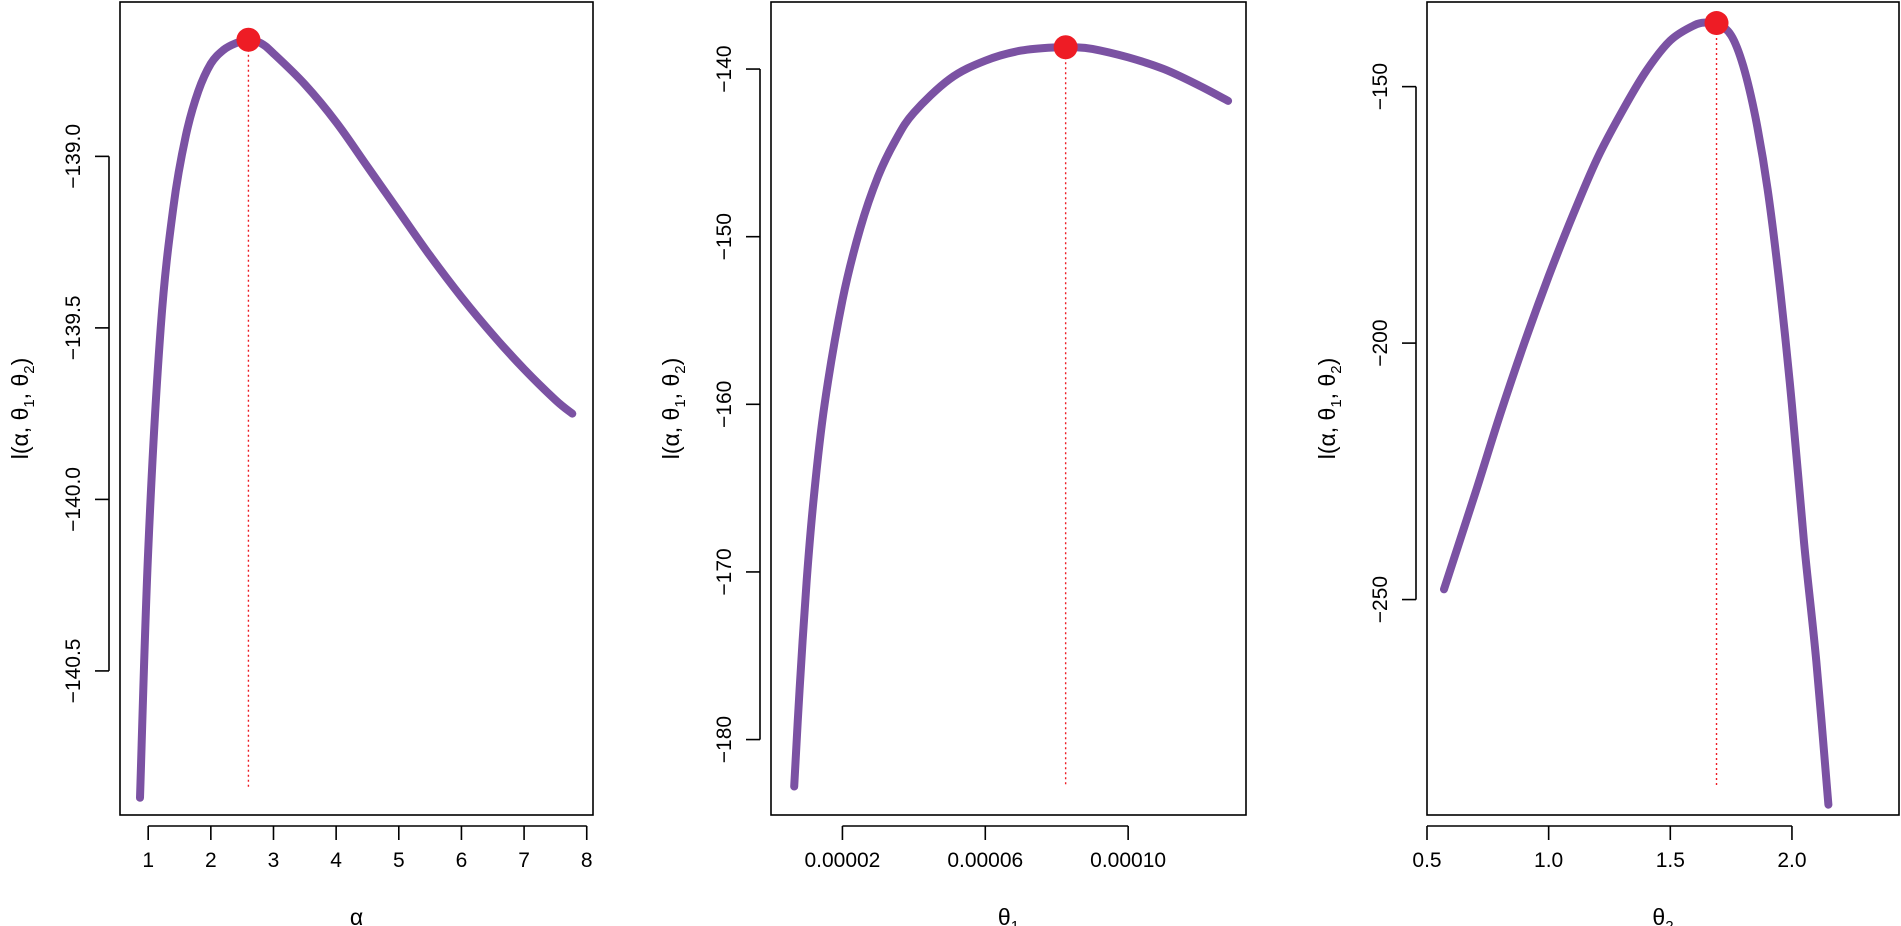  What do you see at coordinates (211, 860) in the screenshot?
I see `x-tick-label: 2` at bounding box center [211, 860].